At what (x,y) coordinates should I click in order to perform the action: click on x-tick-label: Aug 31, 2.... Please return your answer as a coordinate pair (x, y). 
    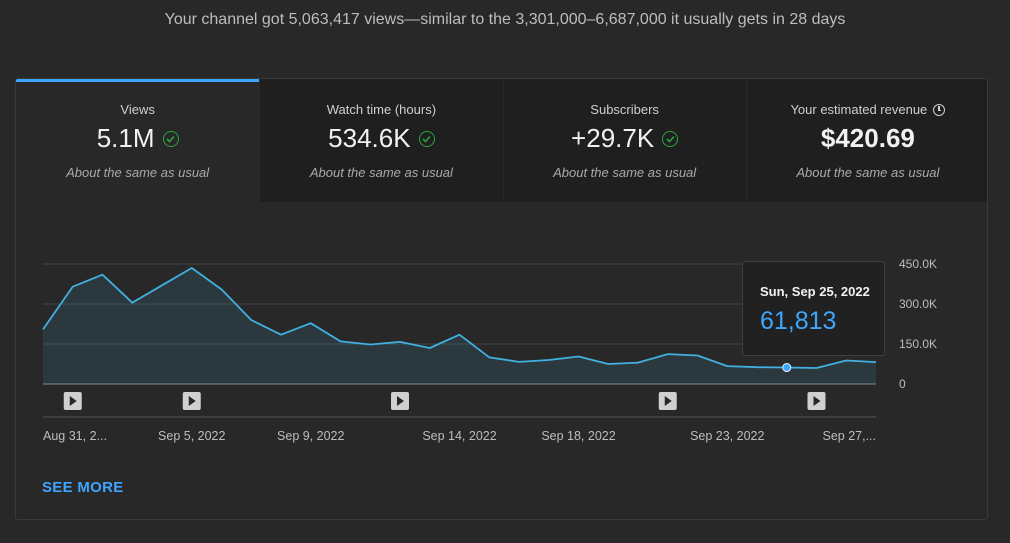
    Looking at the image, I should click on (75, 436).